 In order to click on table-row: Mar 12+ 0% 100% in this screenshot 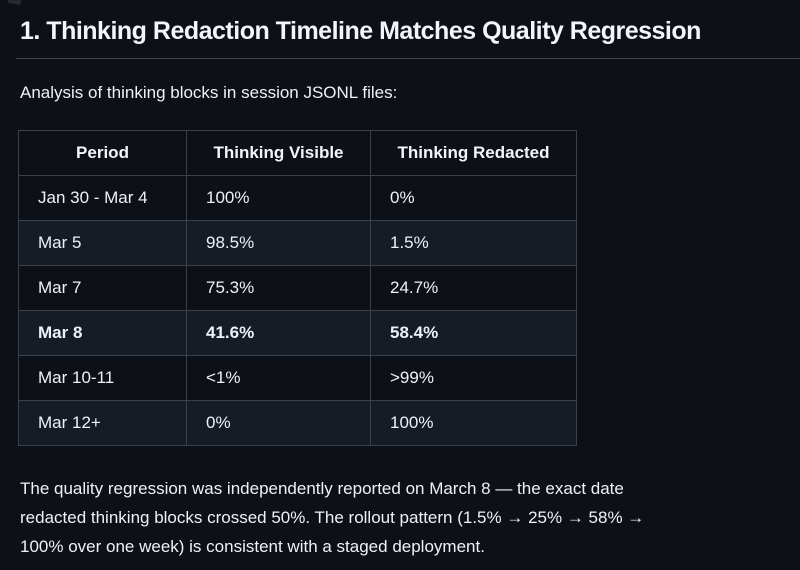, I will do `click(297, 423)`.